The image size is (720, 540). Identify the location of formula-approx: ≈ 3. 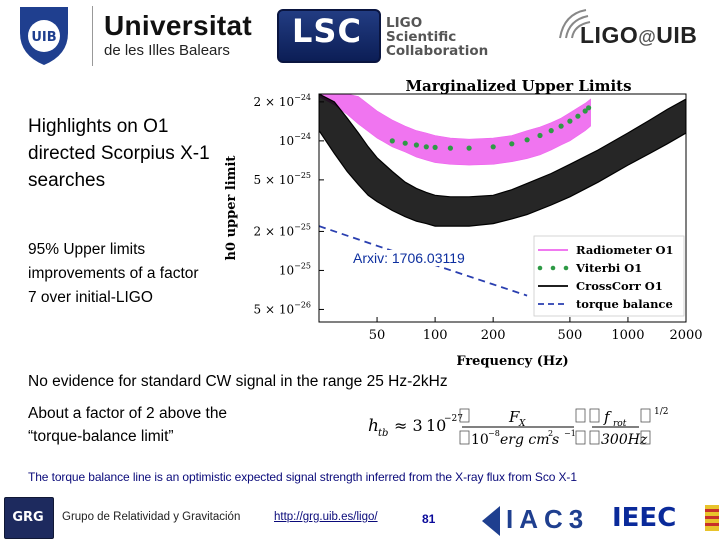
(408, 425).